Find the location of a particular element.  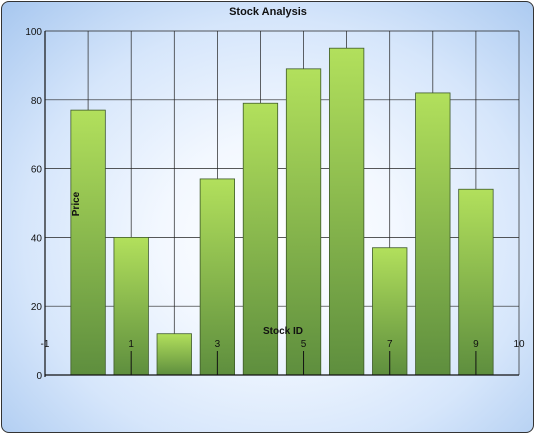

x-tick-label: 10 is located at coordinates (519, 344).